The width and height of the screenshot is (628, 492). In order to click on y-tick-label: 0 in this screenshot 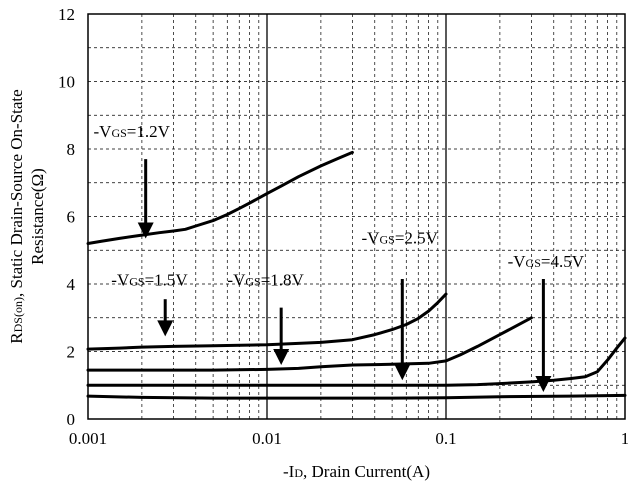, I will do `click(71, 419)`.